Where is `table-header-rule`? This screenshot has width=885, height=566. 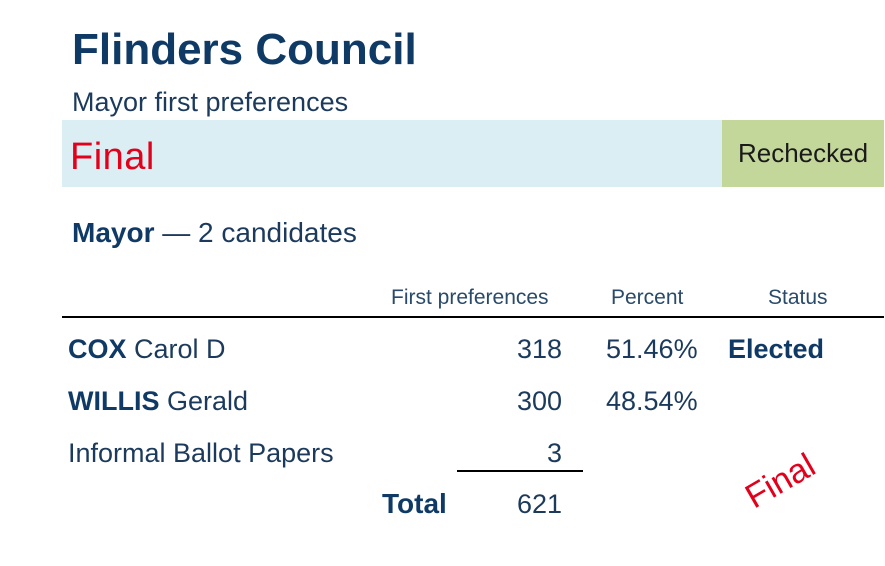
table-header-rule is located at coordinates (473, 317).